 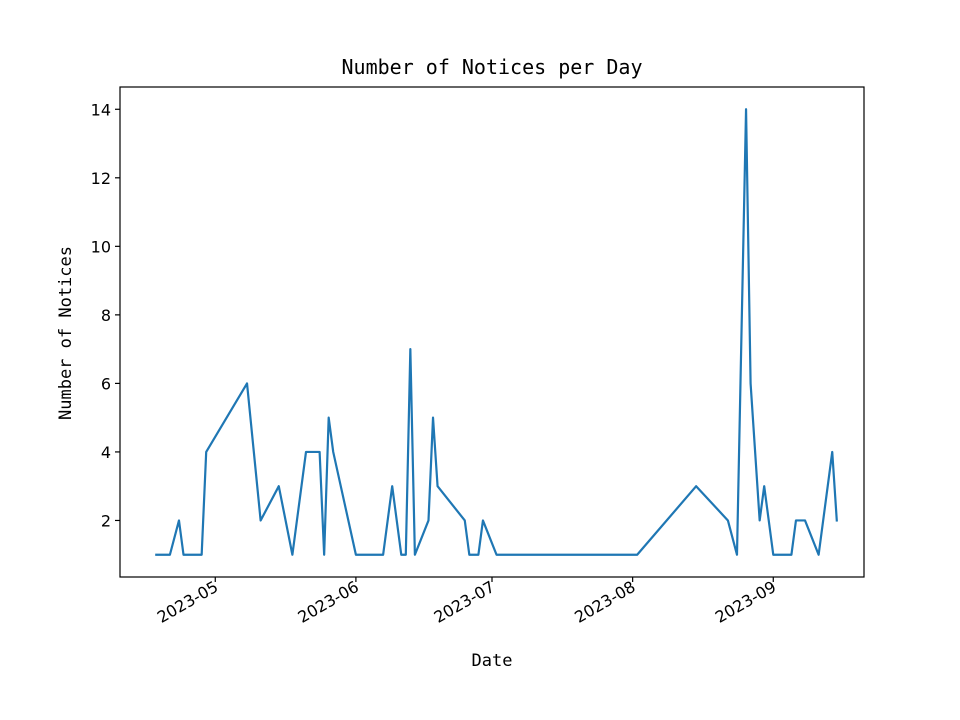 What do you see at coordinates (106, 452) in the screenshot?
I see `y-tick-label: 4` at bounding box center [106, 452].